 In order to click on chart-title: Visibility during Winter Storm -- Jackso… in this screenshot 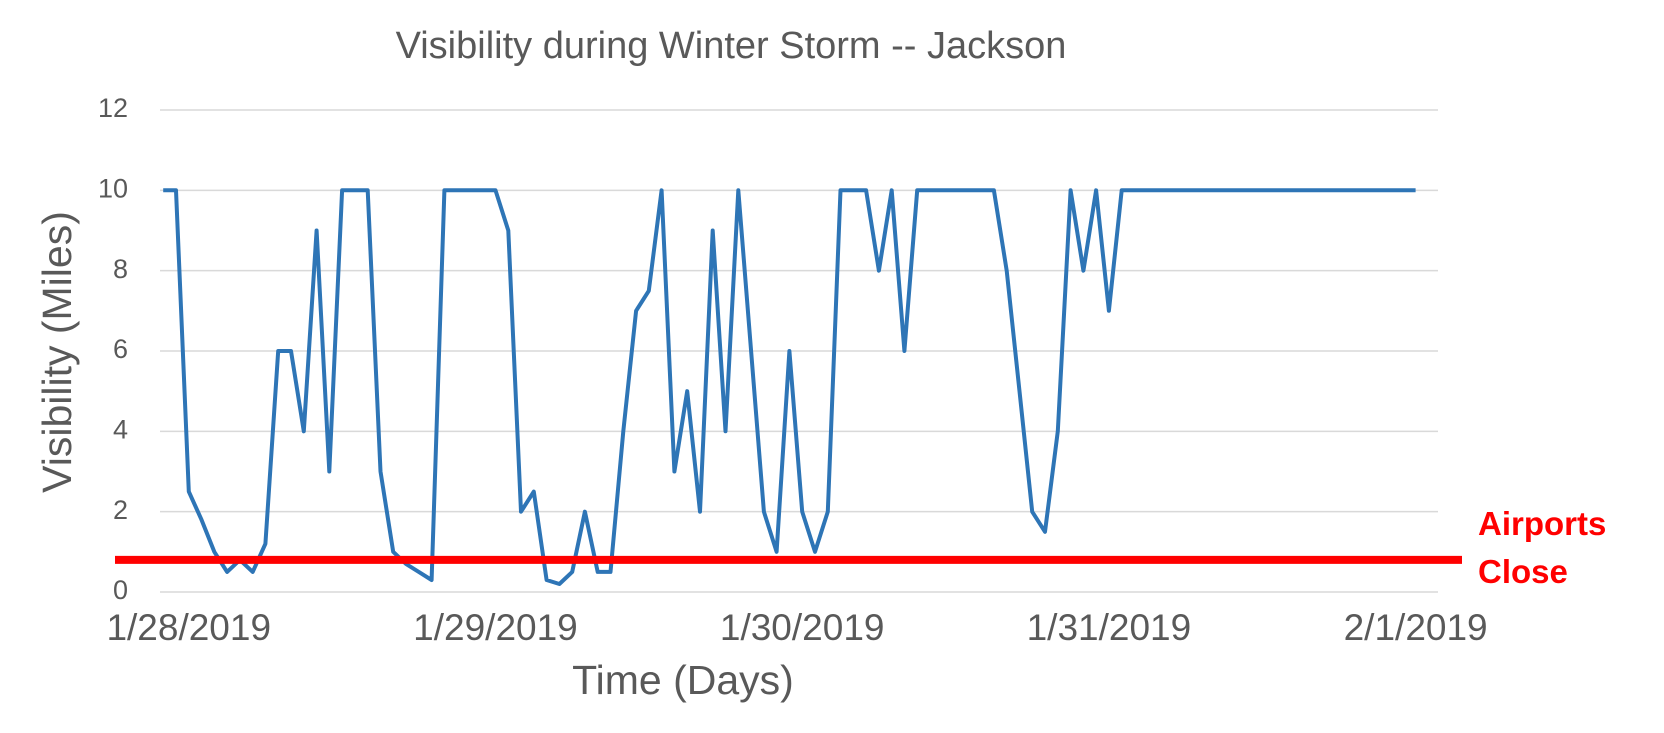, I will do `click(731, 46)`.